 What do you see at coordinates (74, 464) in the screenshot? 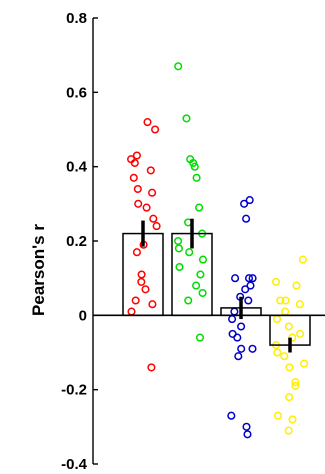
I see `y-tick-label: -0.4` at bounding box center [74, 464].